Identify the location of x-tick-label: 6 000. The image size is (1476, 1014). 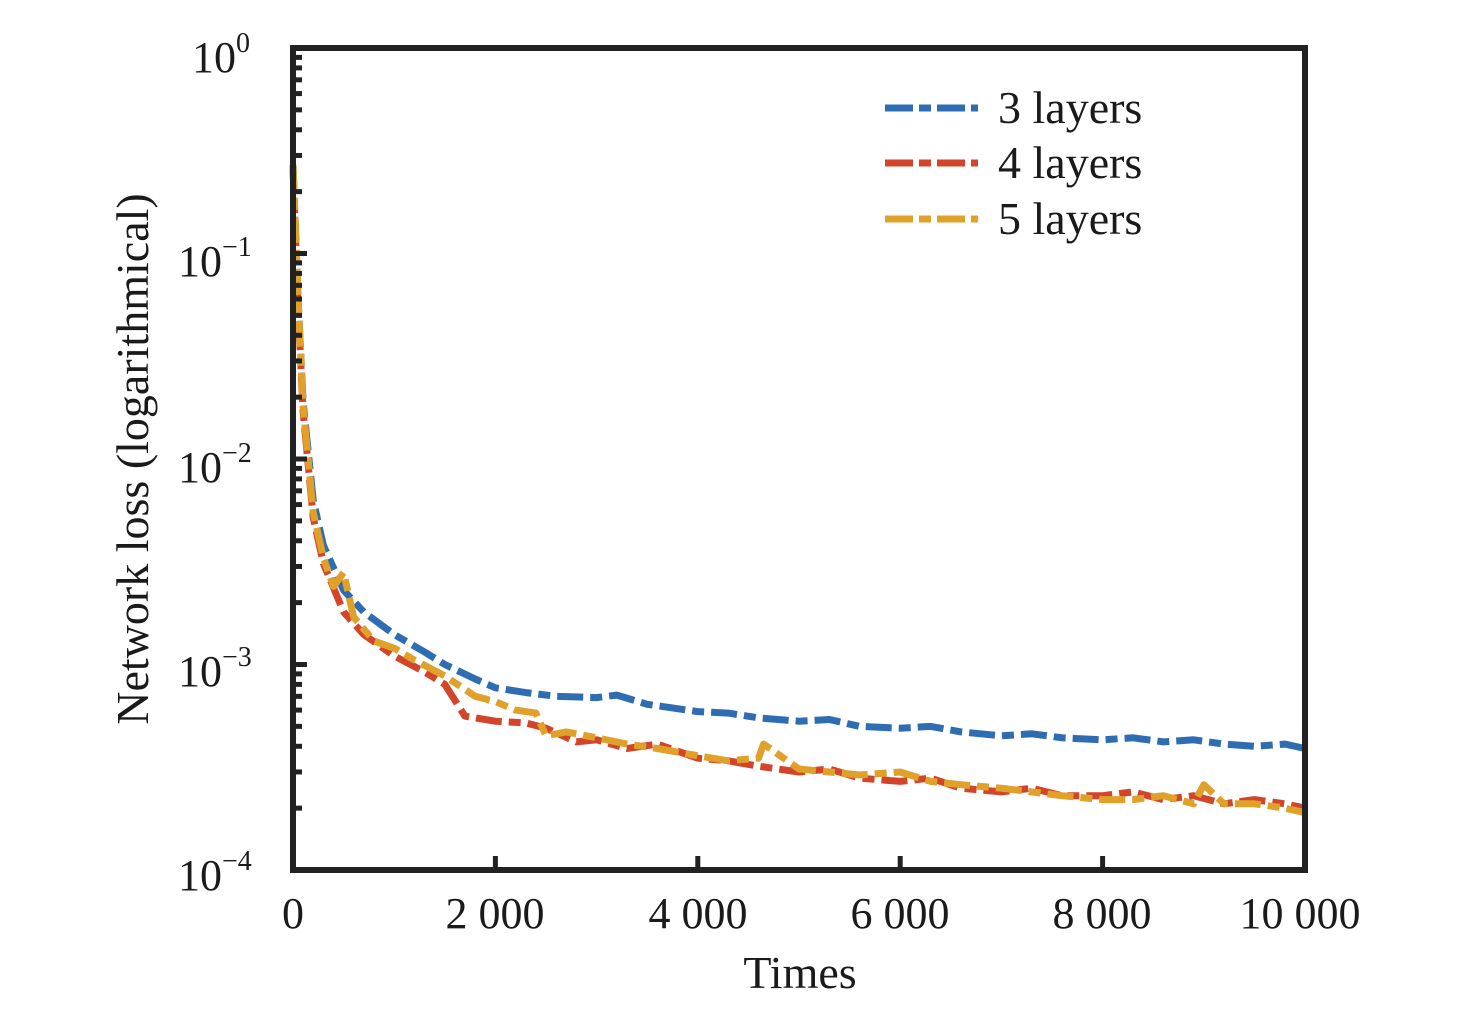
(900, 913).